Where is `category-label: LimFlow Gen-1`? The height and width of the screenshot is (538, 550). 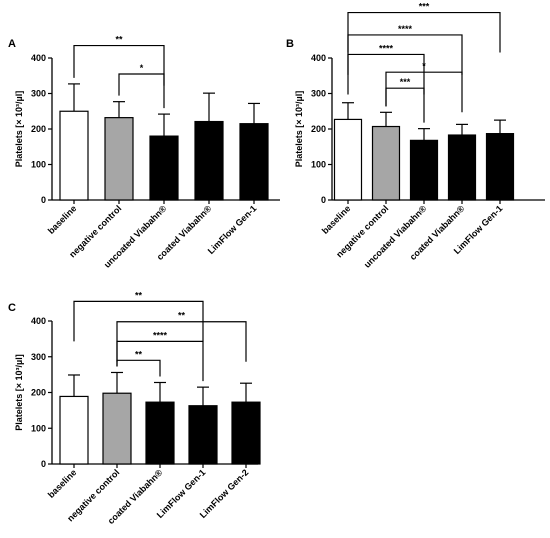 category-label: LimFlow Gen-1 is located at coordinates (232, 229).